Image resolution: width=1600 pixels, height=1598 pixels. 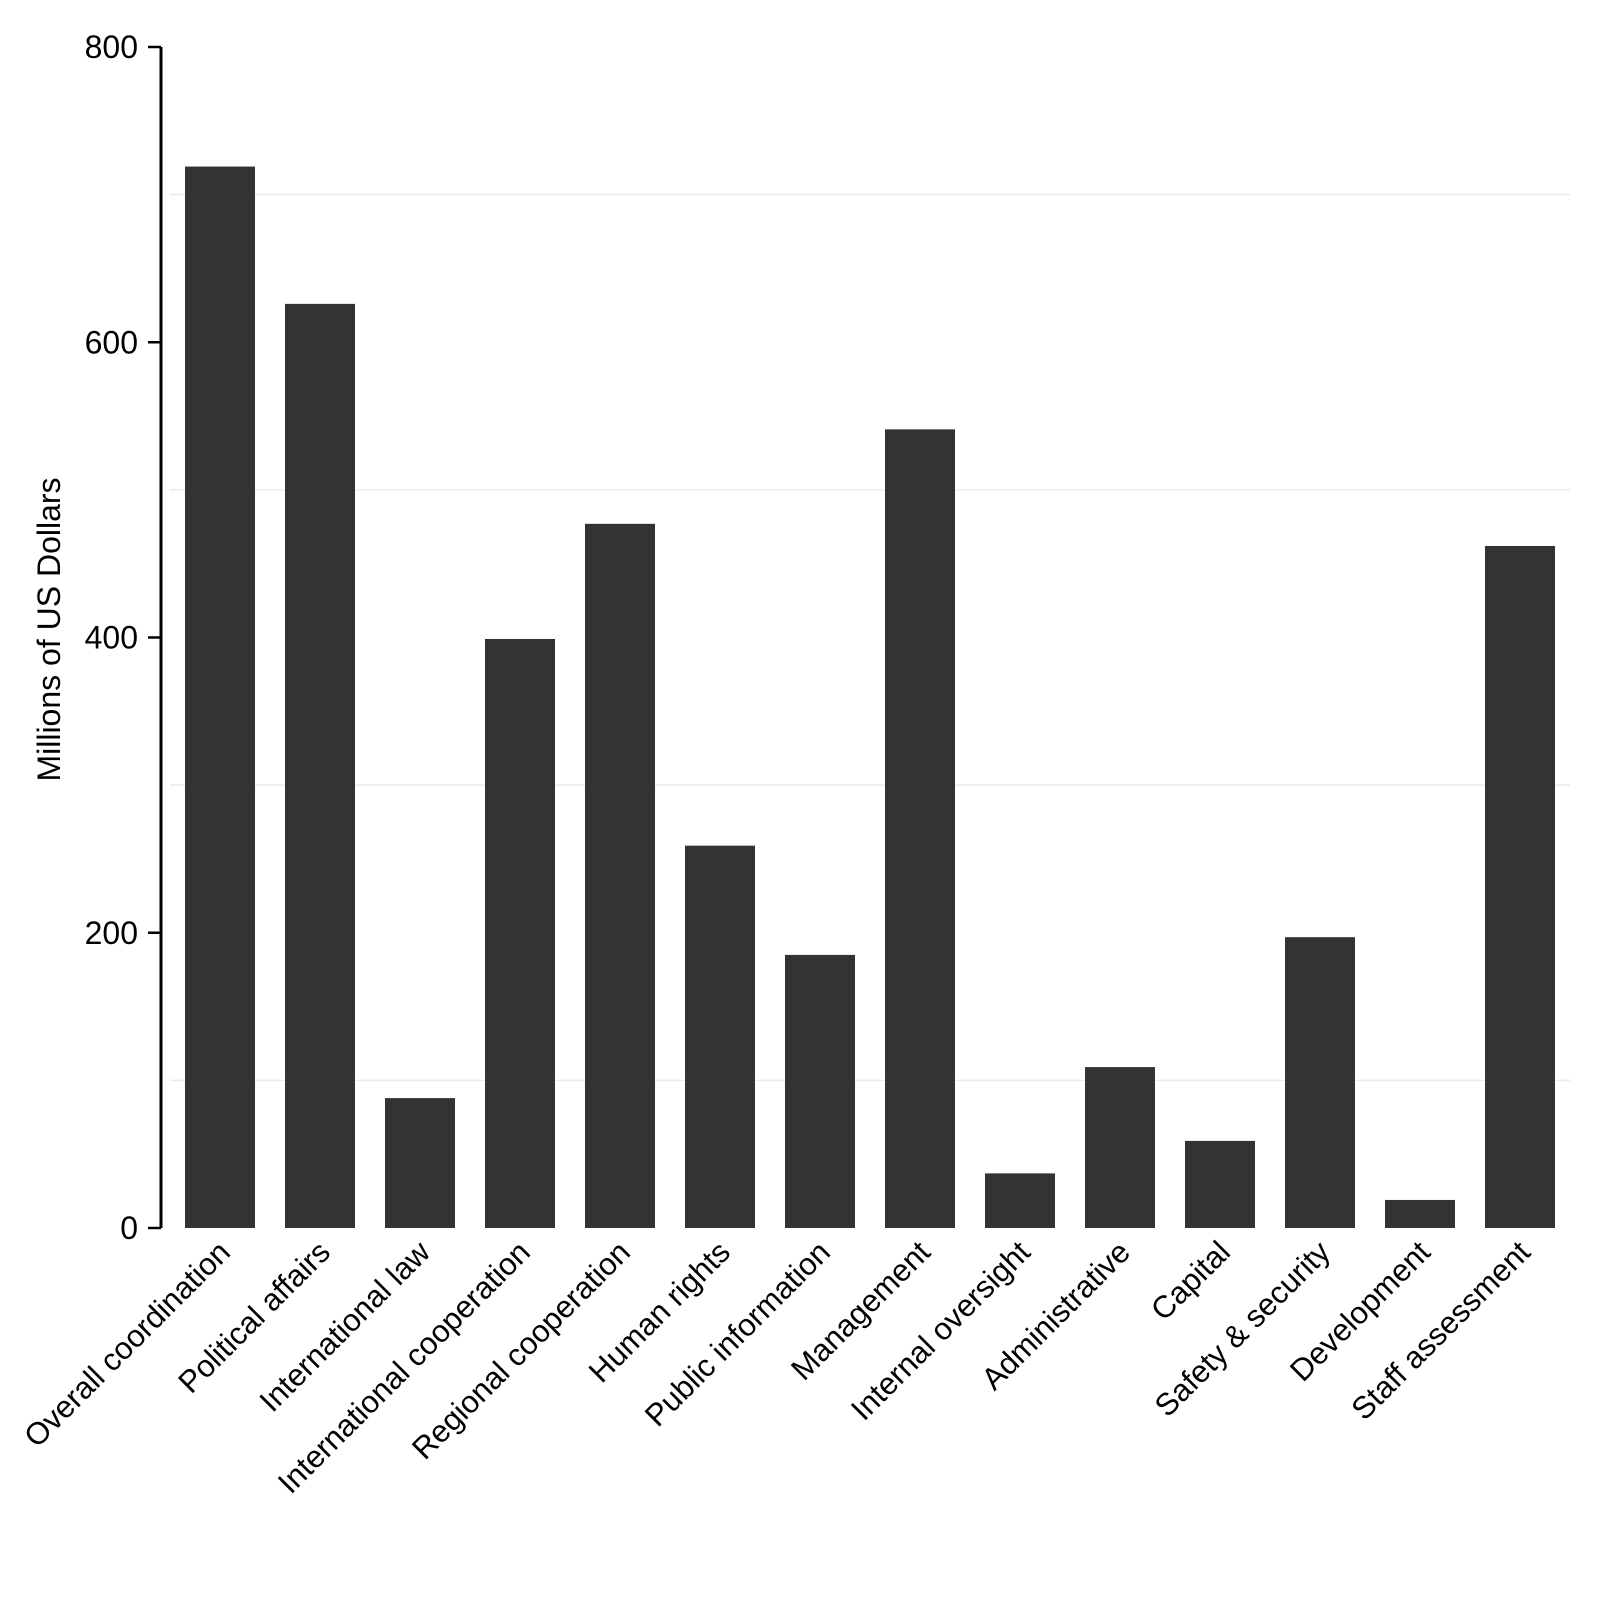 I want to click on y-ticks: 0 200 400 600 800, so click(x=123, y=637).